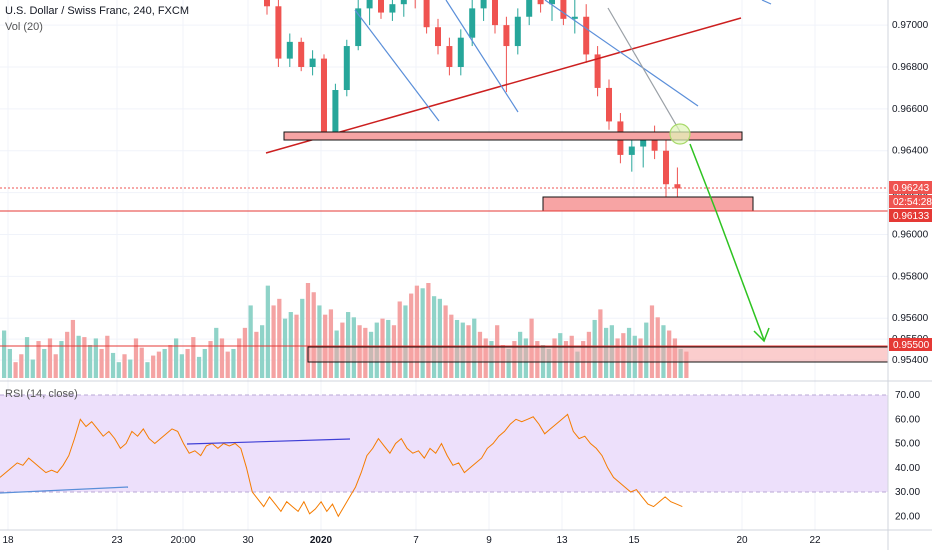 Image resolution: width=932 pixels, height=550 pixels. Describe the element at coordinates (910, 344) in the screenshot. I see `support-price-tag` at that location.